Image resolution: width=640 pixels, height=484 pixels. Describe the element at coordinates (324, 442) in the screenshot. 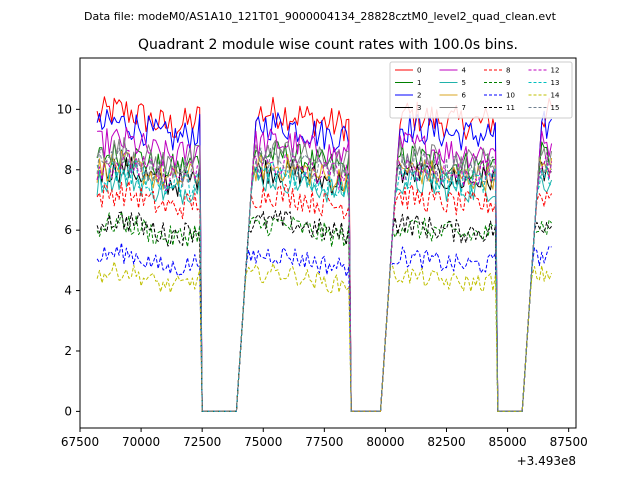

I see `x-tick-label: 77500` at that location.